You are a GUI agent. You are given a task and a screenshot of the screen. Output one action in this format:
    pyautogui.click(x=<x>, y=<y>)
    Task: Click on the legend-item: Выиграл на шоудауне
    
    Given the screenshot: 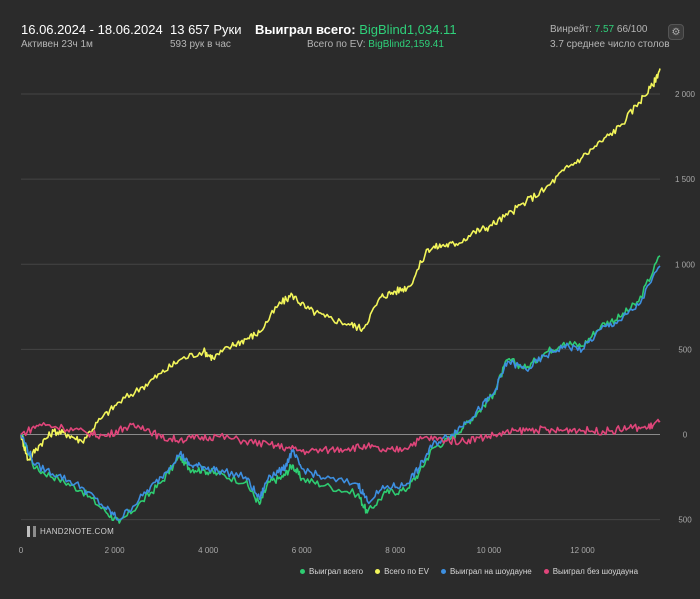 What is the action you would take?
    pyautogui.click(x=486, y=571)
    